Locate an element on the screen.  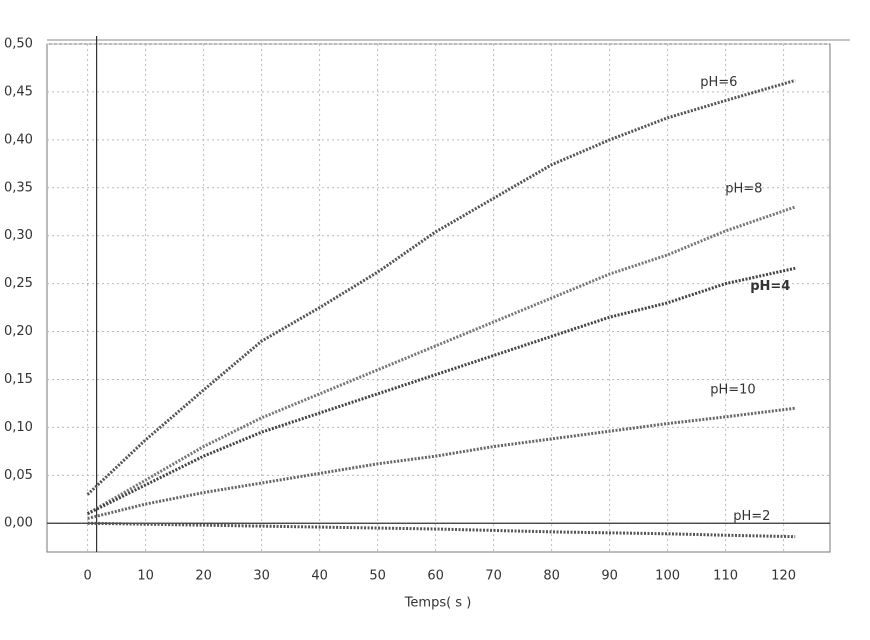
x-tick-label: 70 is located at coordinates (493, 576).